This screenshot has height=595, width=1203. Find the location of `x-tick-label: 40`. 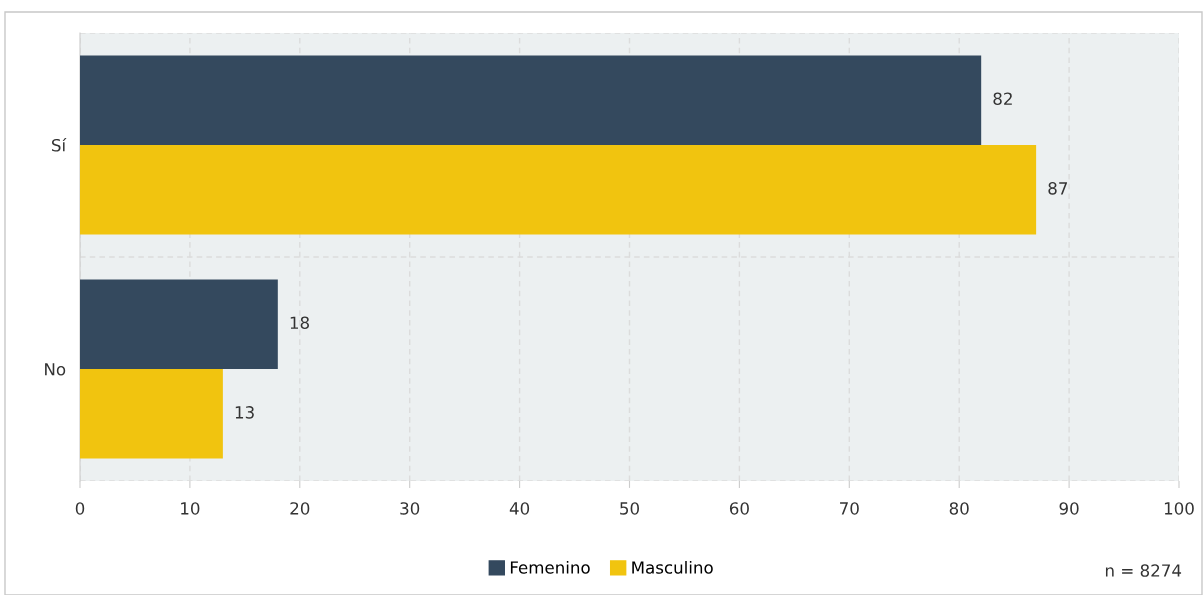

x-tick-label: 40 is located at coordinates (519, 508).